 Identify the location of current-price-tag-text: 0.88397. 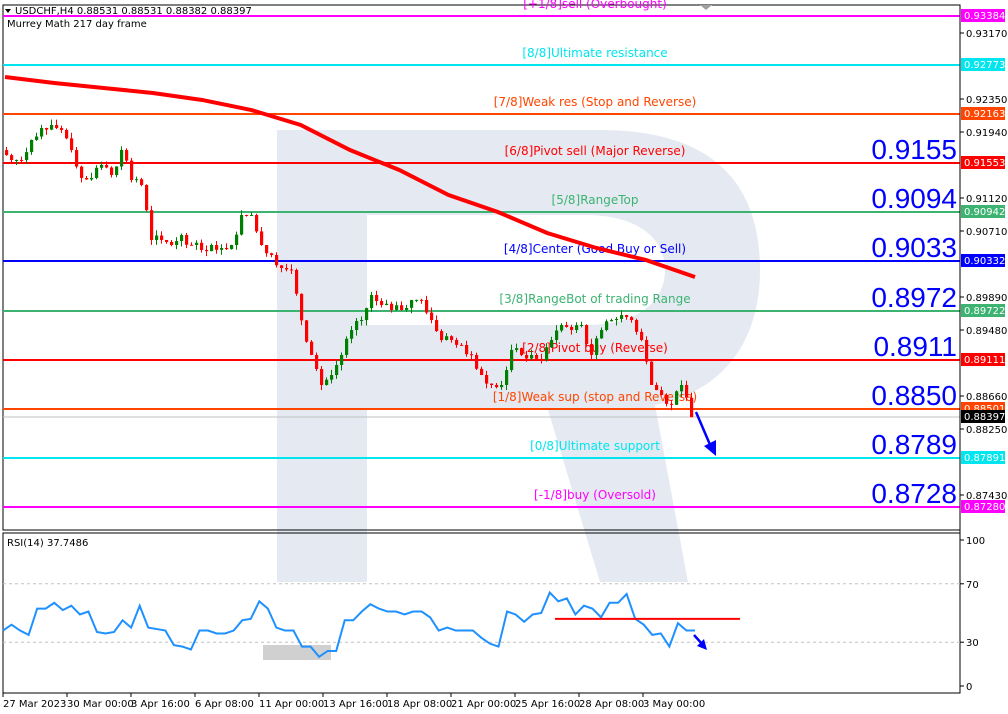
(984, 417).